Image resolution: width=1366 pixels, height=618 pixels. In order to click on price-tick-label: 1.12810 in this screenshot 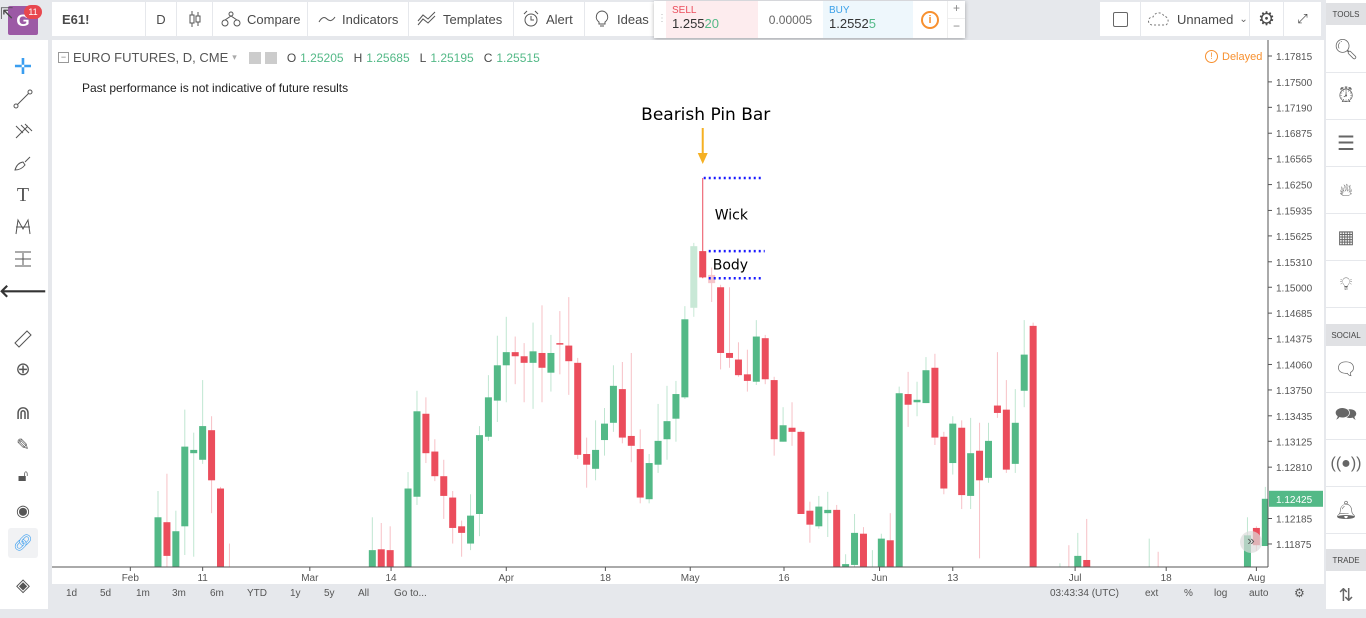, I will do `click(1294, 468)`.